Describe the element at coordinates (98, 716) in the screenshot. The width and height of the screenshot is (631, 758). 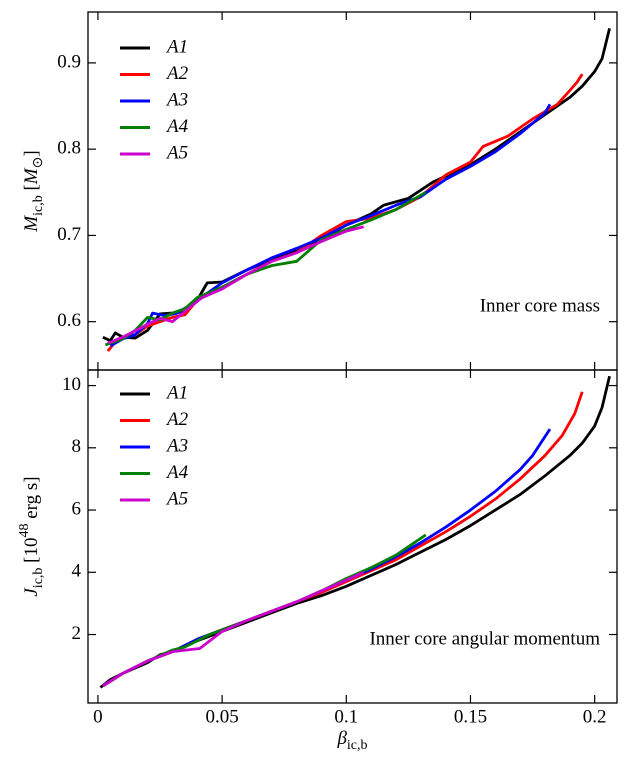
I see `x-tick-label: 0` at that location.